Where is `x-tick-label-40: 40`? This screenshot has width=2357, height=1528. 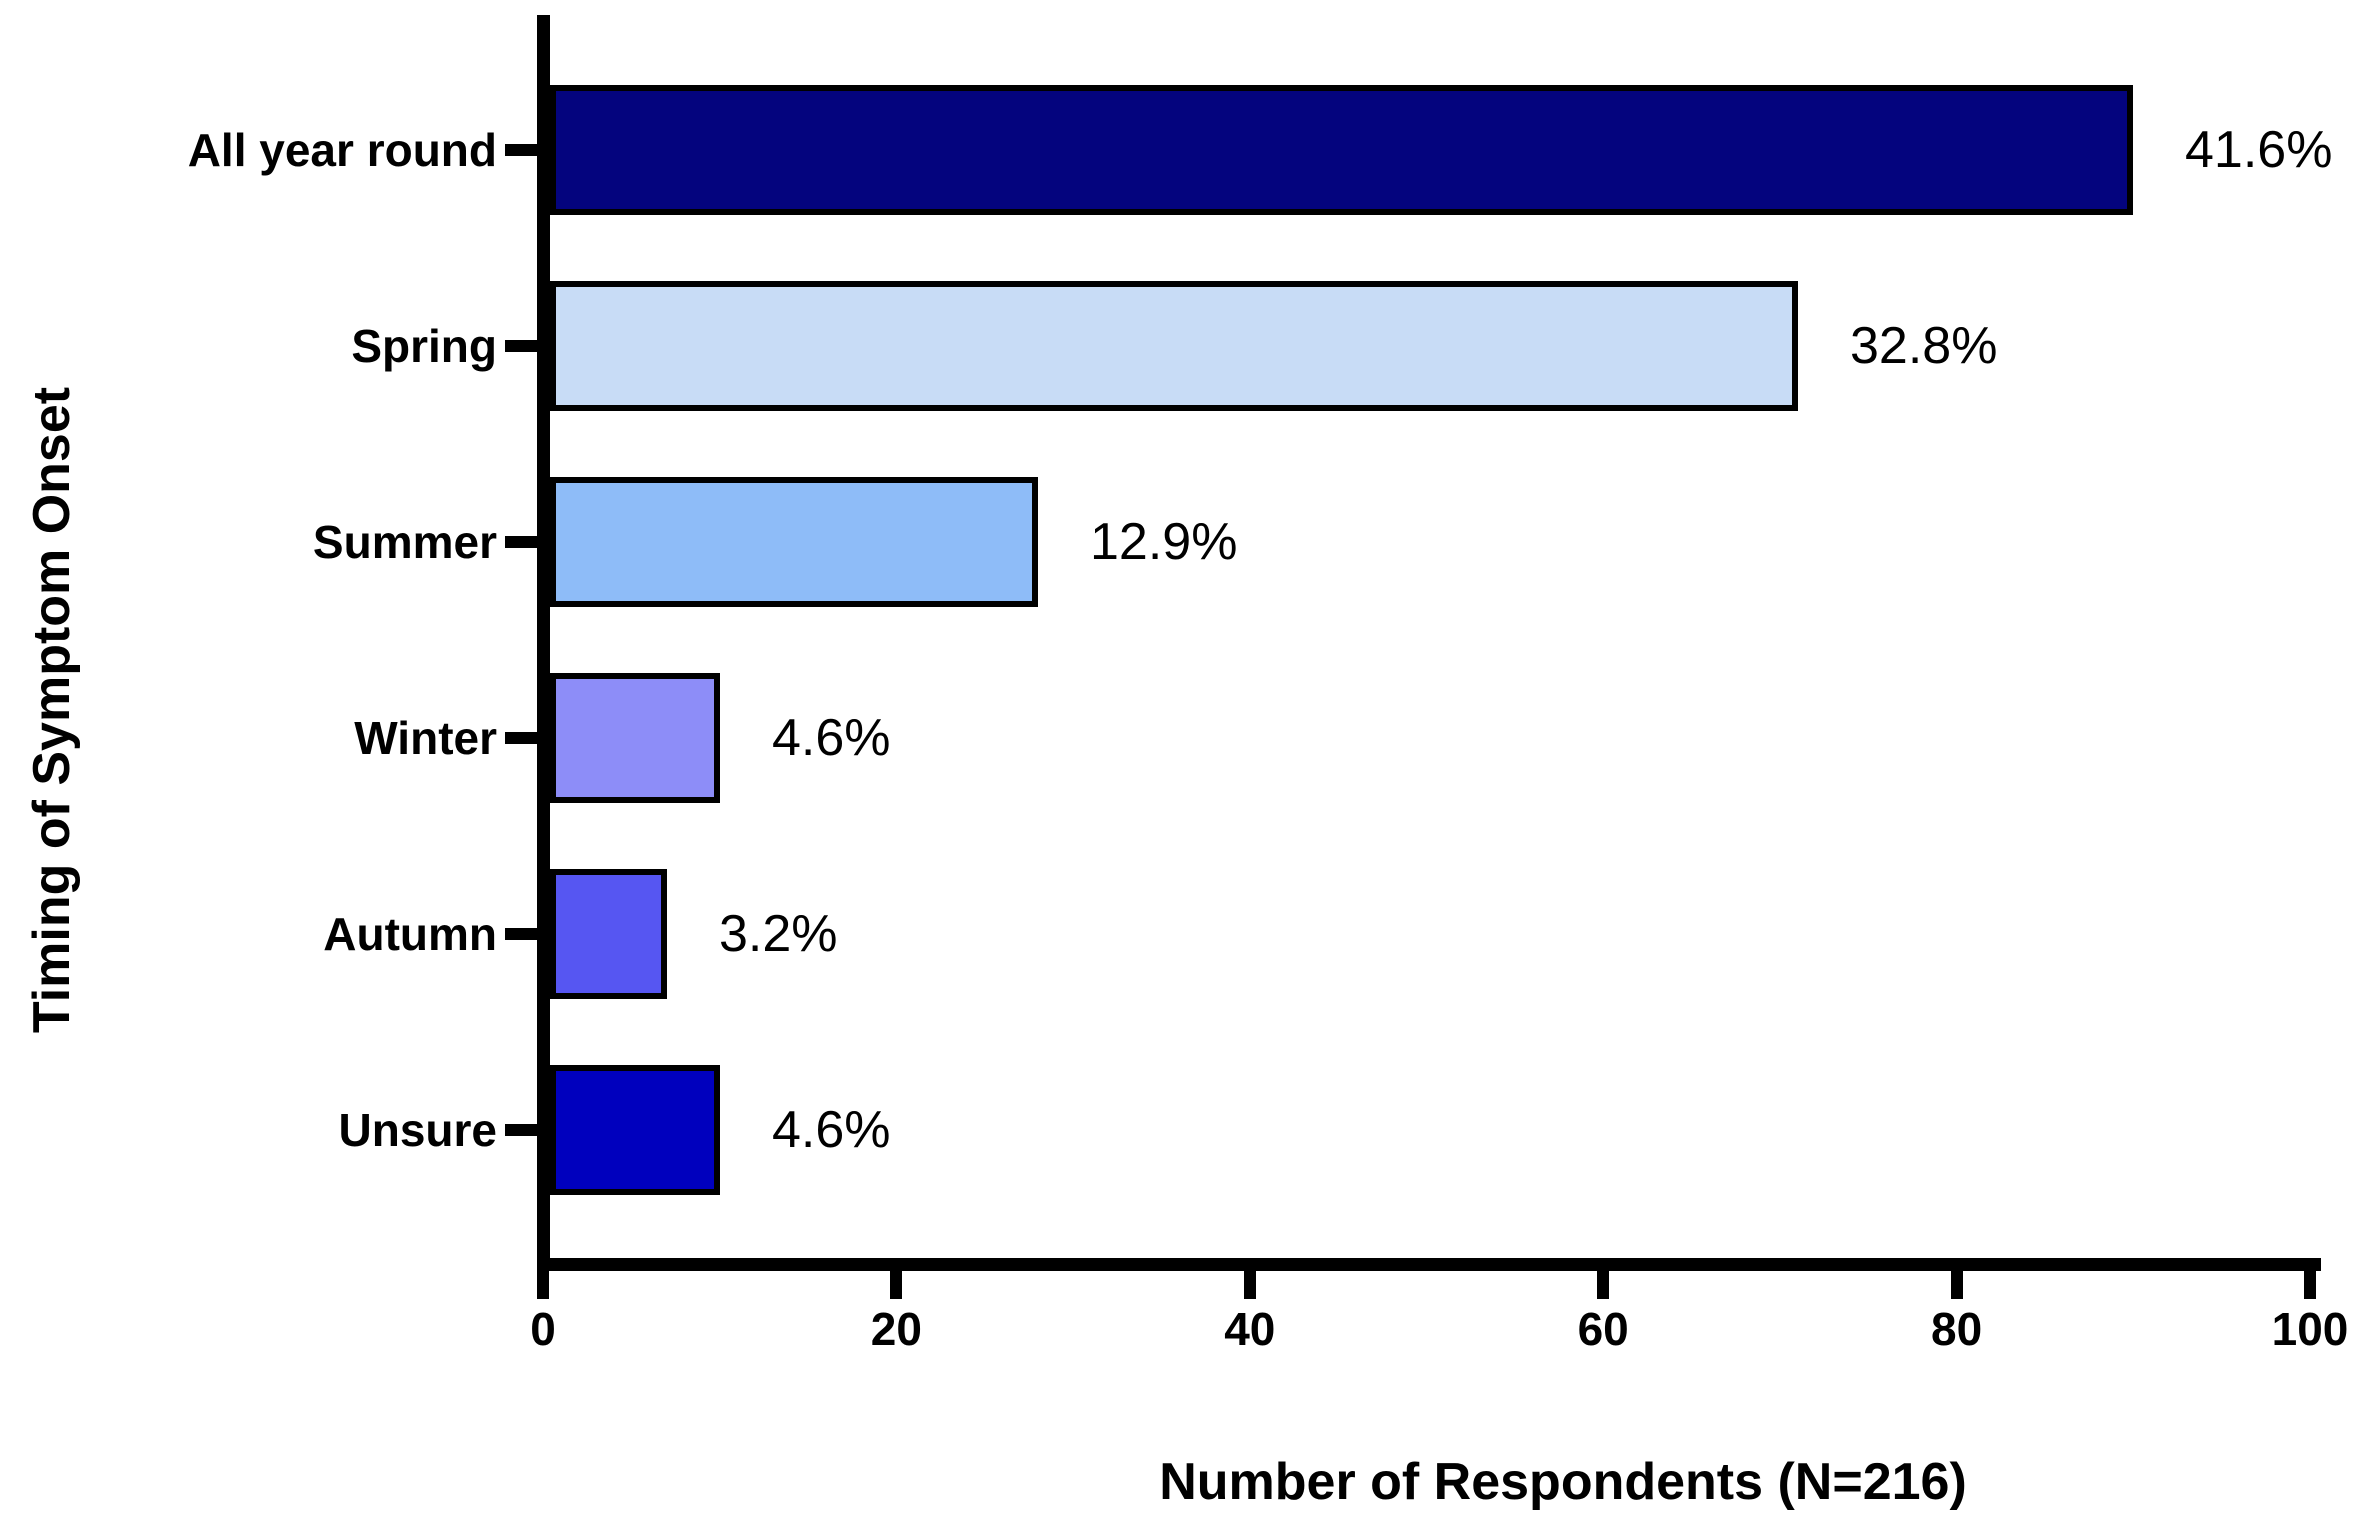 x-tick-label-40: 40 is located at coordinates (1250, 1329).